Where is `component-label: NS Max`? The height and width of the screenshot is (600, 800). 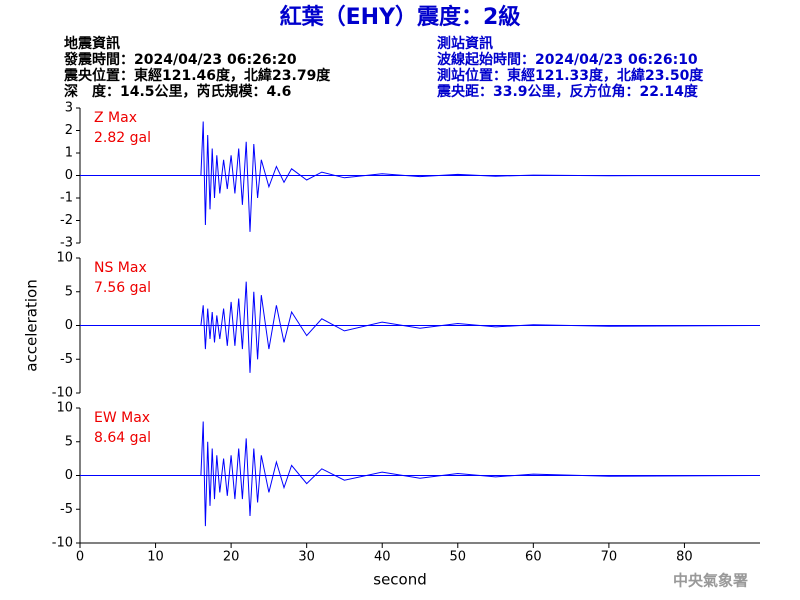
component-label: NS Max is located at coordinates (120, 268).